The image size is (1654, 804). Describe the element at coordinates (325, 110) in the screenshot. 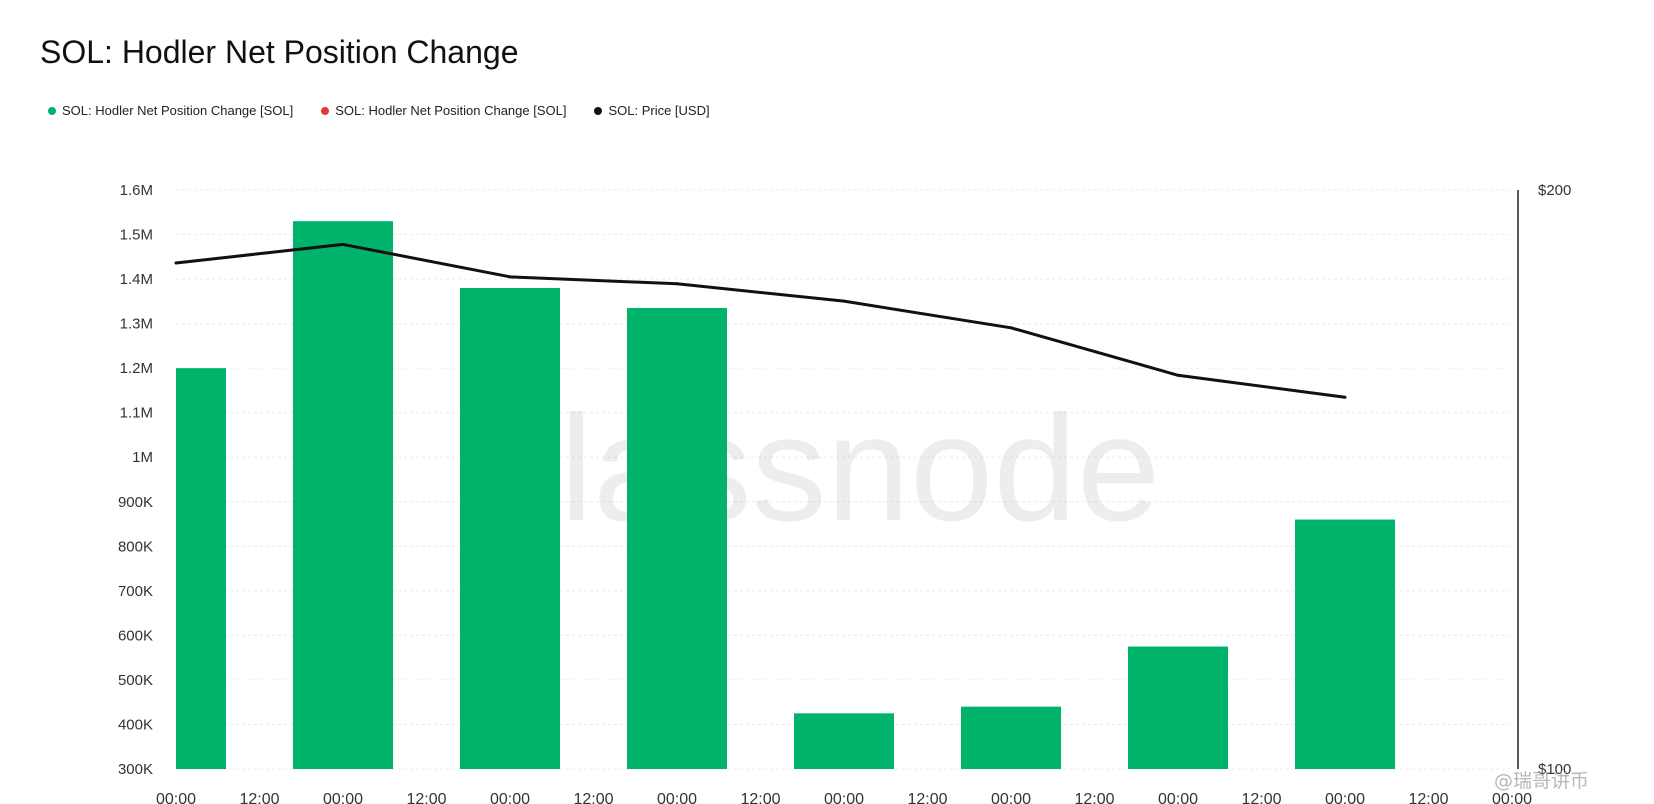

I see `legend-marker-red` at that location.